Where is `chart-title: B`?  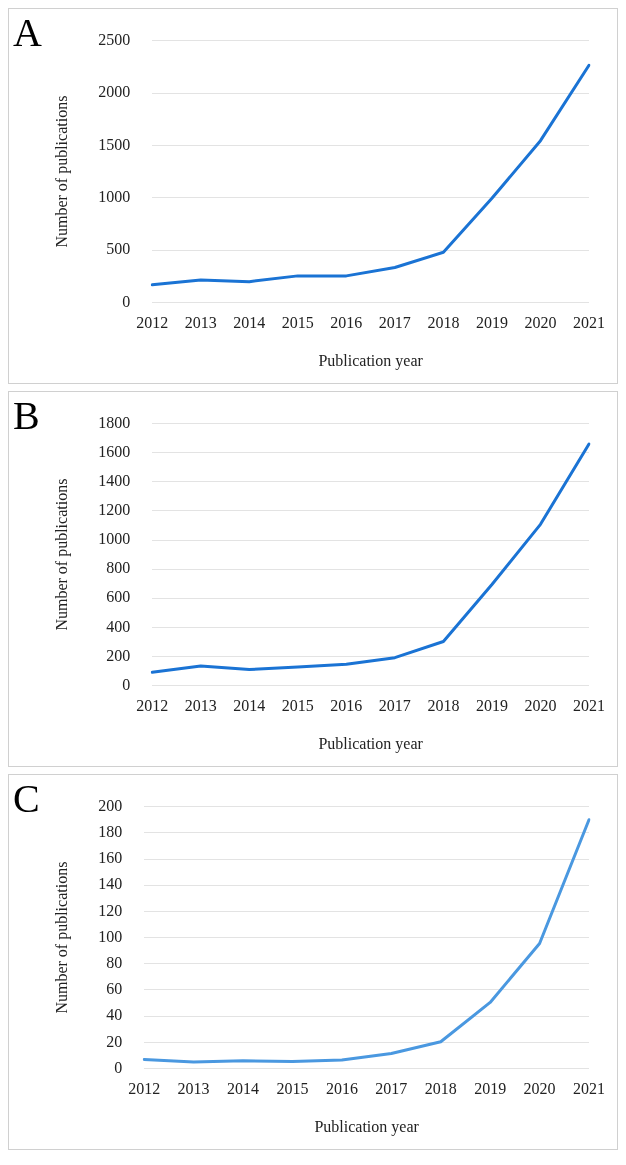 chart-title: B is located at coordinates (26, 415).